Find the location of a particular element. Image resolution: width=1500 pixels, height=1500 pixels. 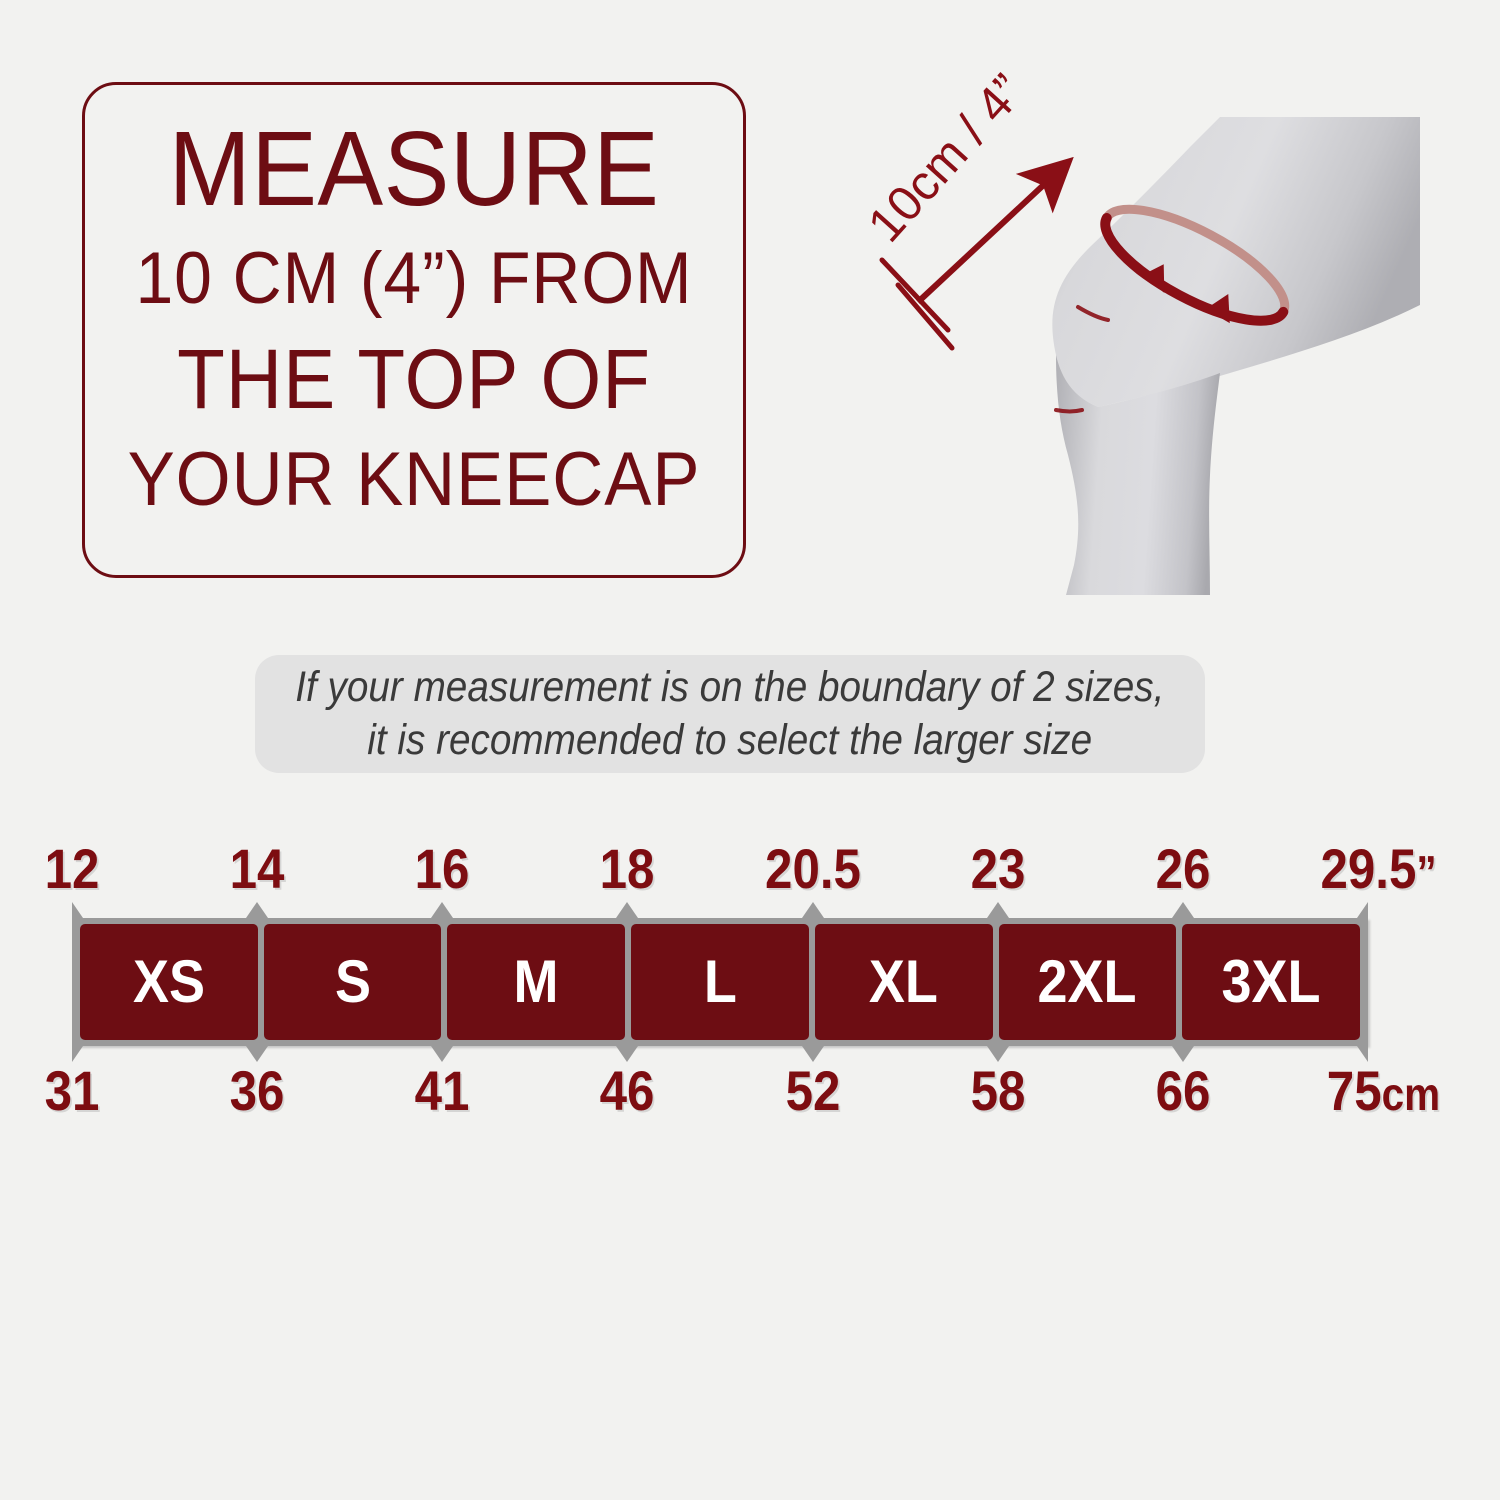

cm-tick-label-5: 58 is located at coordinates (998, 1090).